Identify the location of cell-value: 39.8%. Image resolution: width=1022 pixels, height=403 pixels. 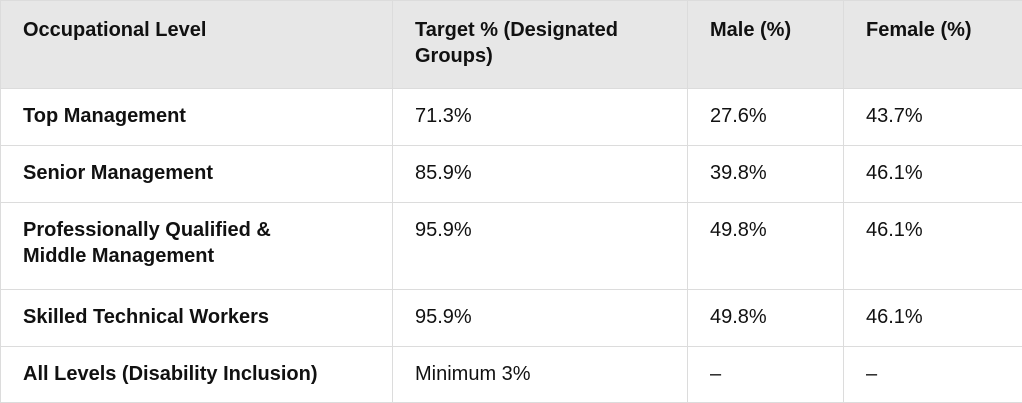
(766, 173).